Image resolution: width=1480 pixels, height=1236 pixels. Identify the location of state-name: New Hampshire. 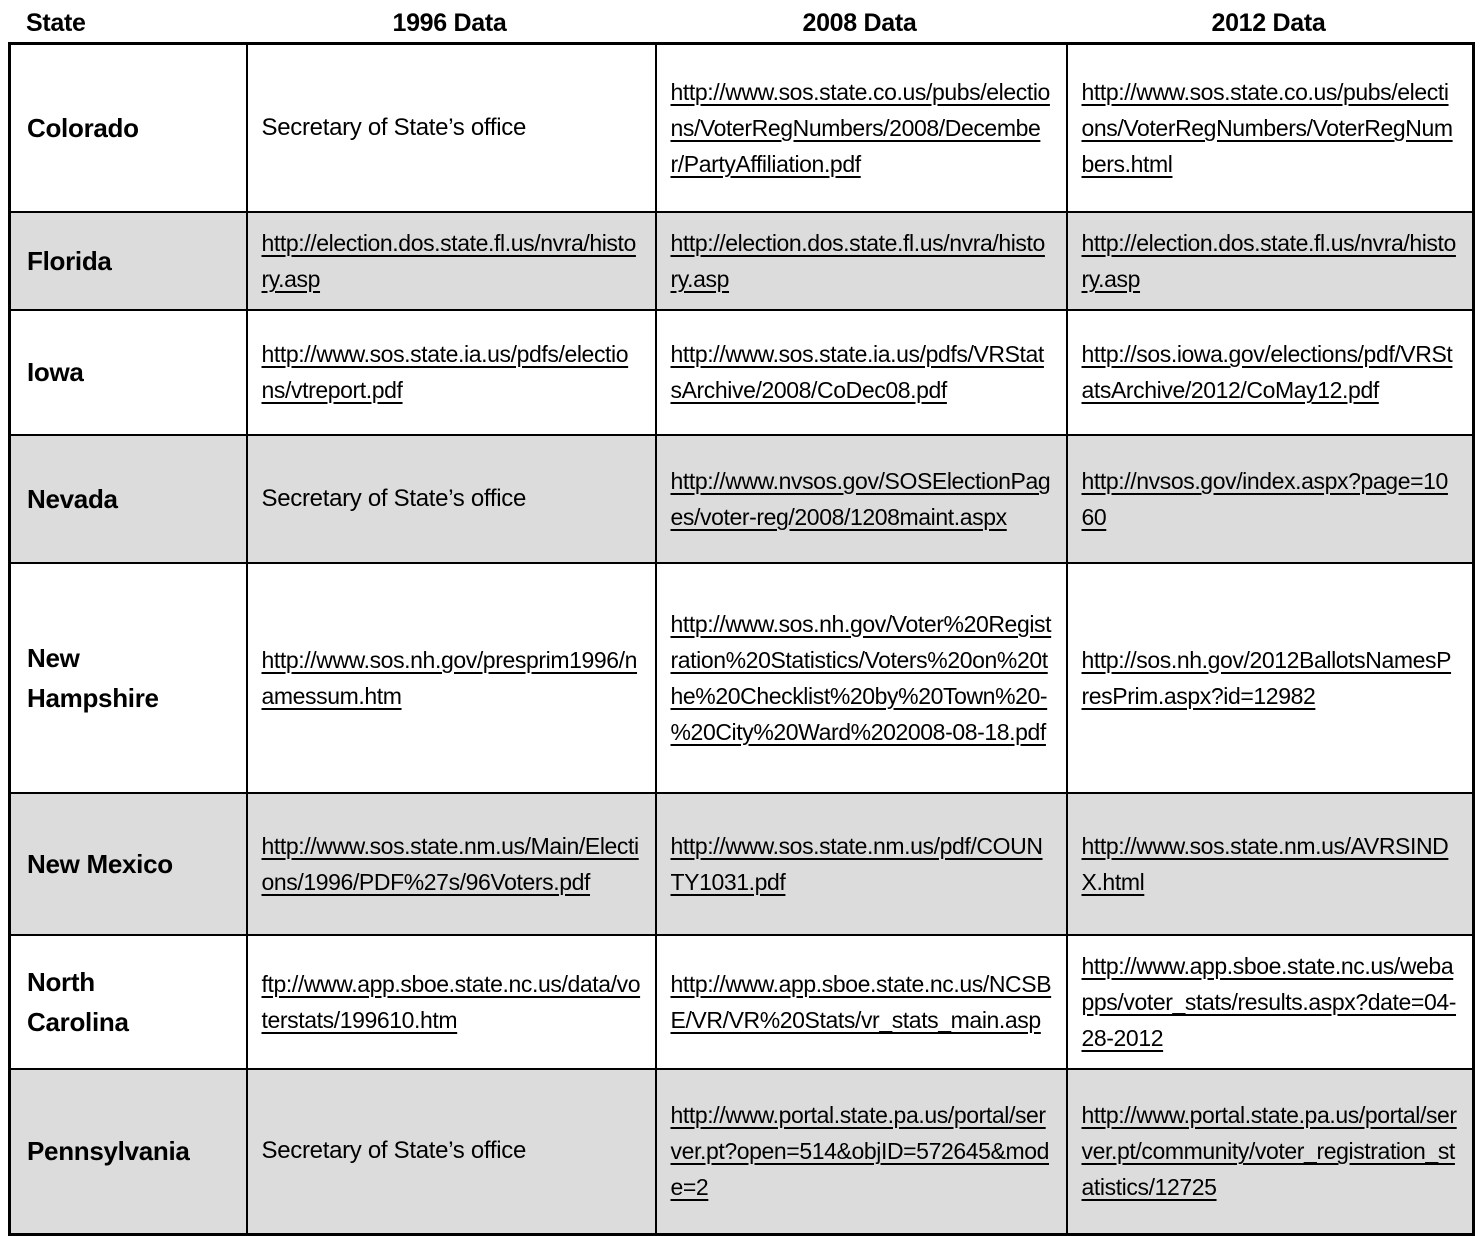
(128, 677).